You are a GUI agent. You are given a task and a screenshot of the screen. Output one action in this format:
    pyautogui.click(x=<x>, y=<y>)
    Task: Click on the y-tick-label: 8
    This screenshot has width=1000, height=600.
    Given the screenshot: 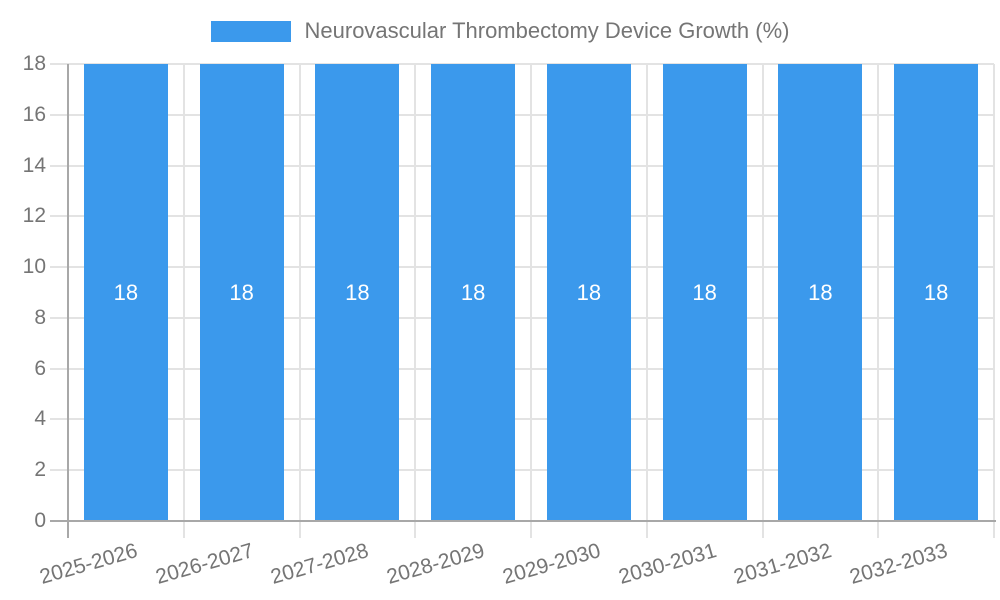 What is the action you would take?
    pyautogui.click(x=40, y=317)
    